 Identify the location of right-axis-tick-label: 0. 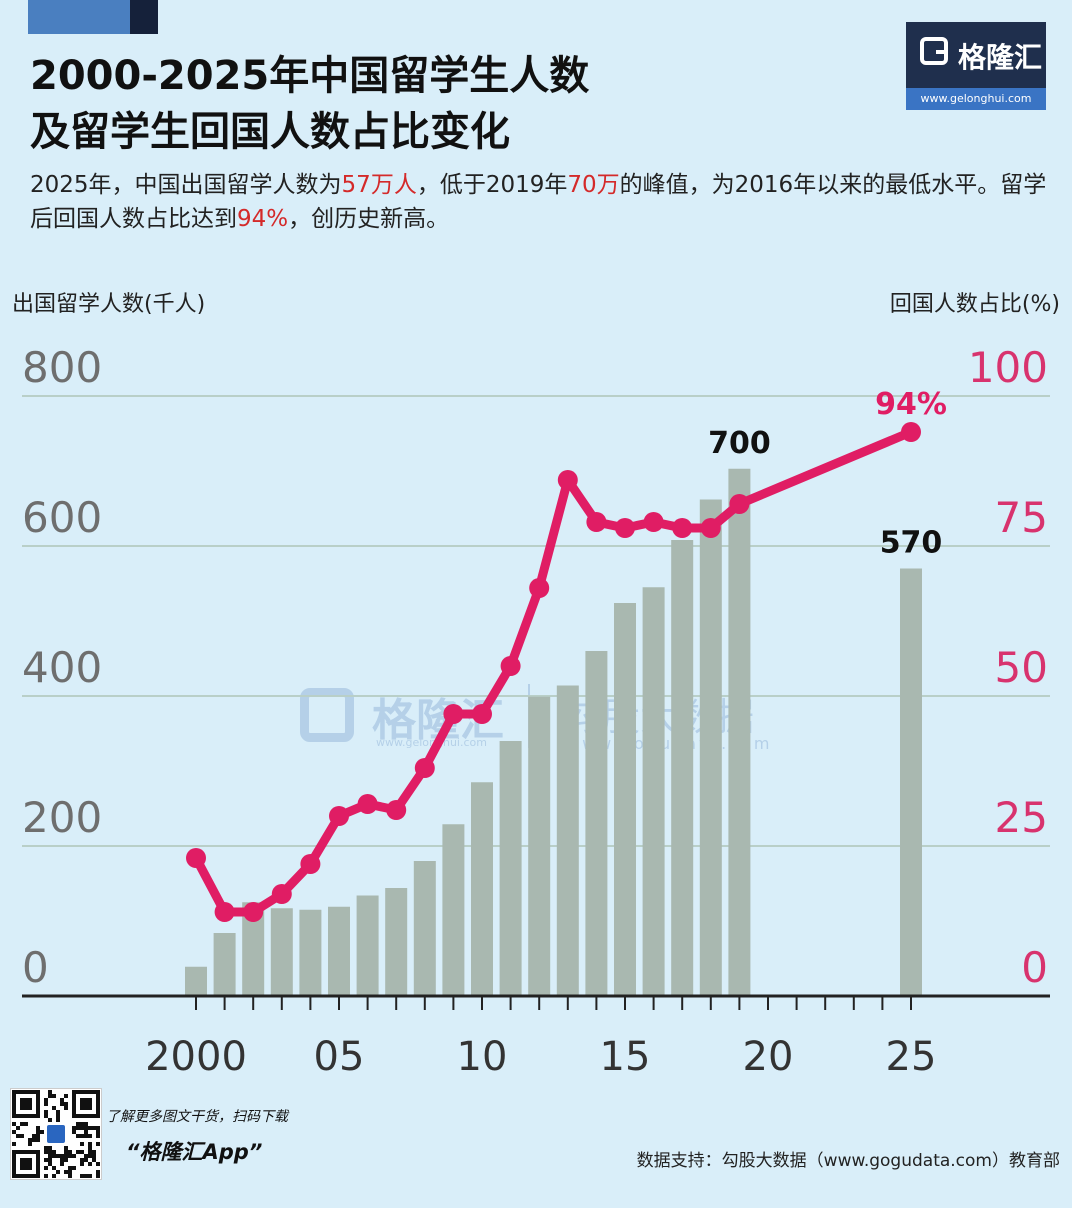
(1034, 967).